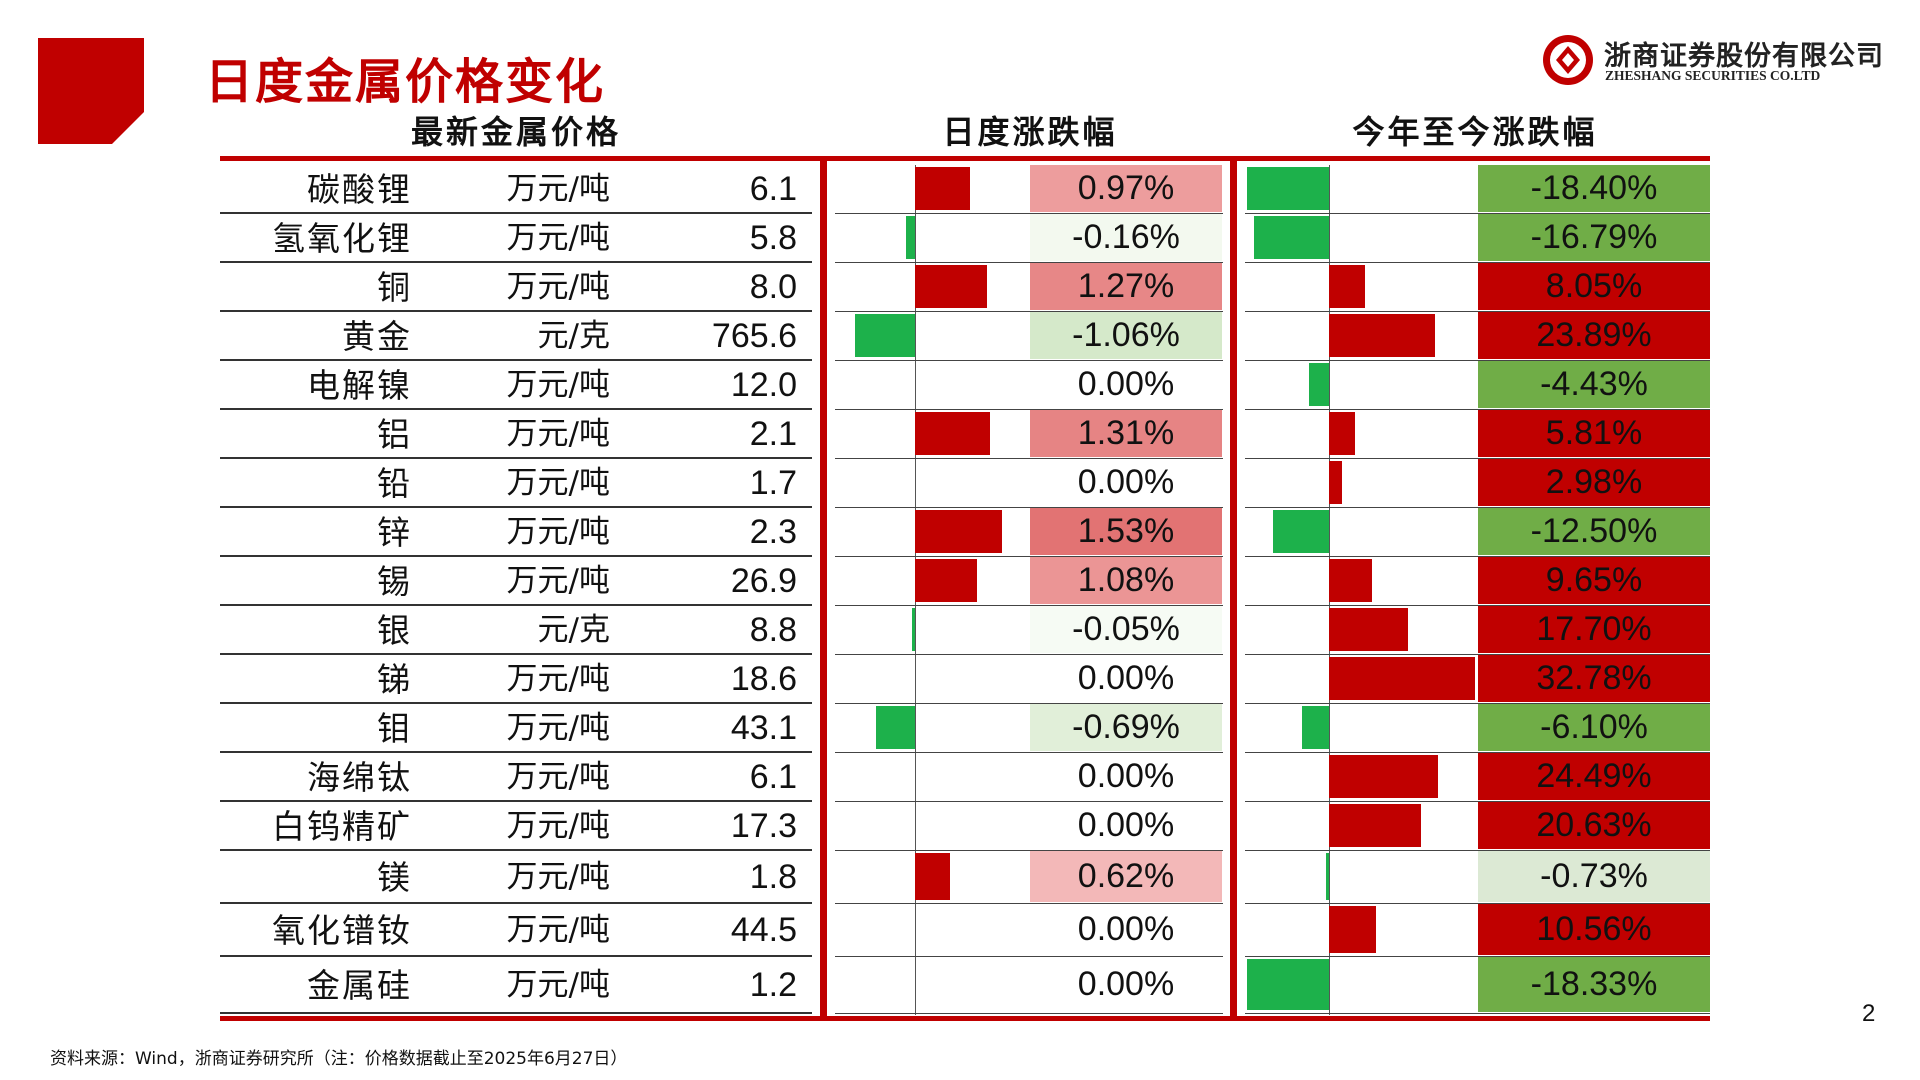 The width and height of the screenshot is (1920, 1080). What do you see at coordinates (359, 189) in the screenshot?
I see `metal-name: 碳酸锂` at bounding box center [359, 189].